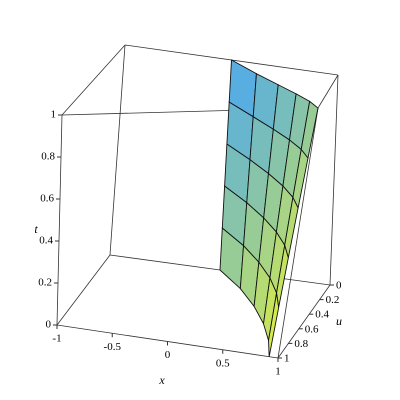 Image resolution: width=400 pixels, height=400 pixels. I want to click on x-tick-label: -0.5, so click(113, 347).